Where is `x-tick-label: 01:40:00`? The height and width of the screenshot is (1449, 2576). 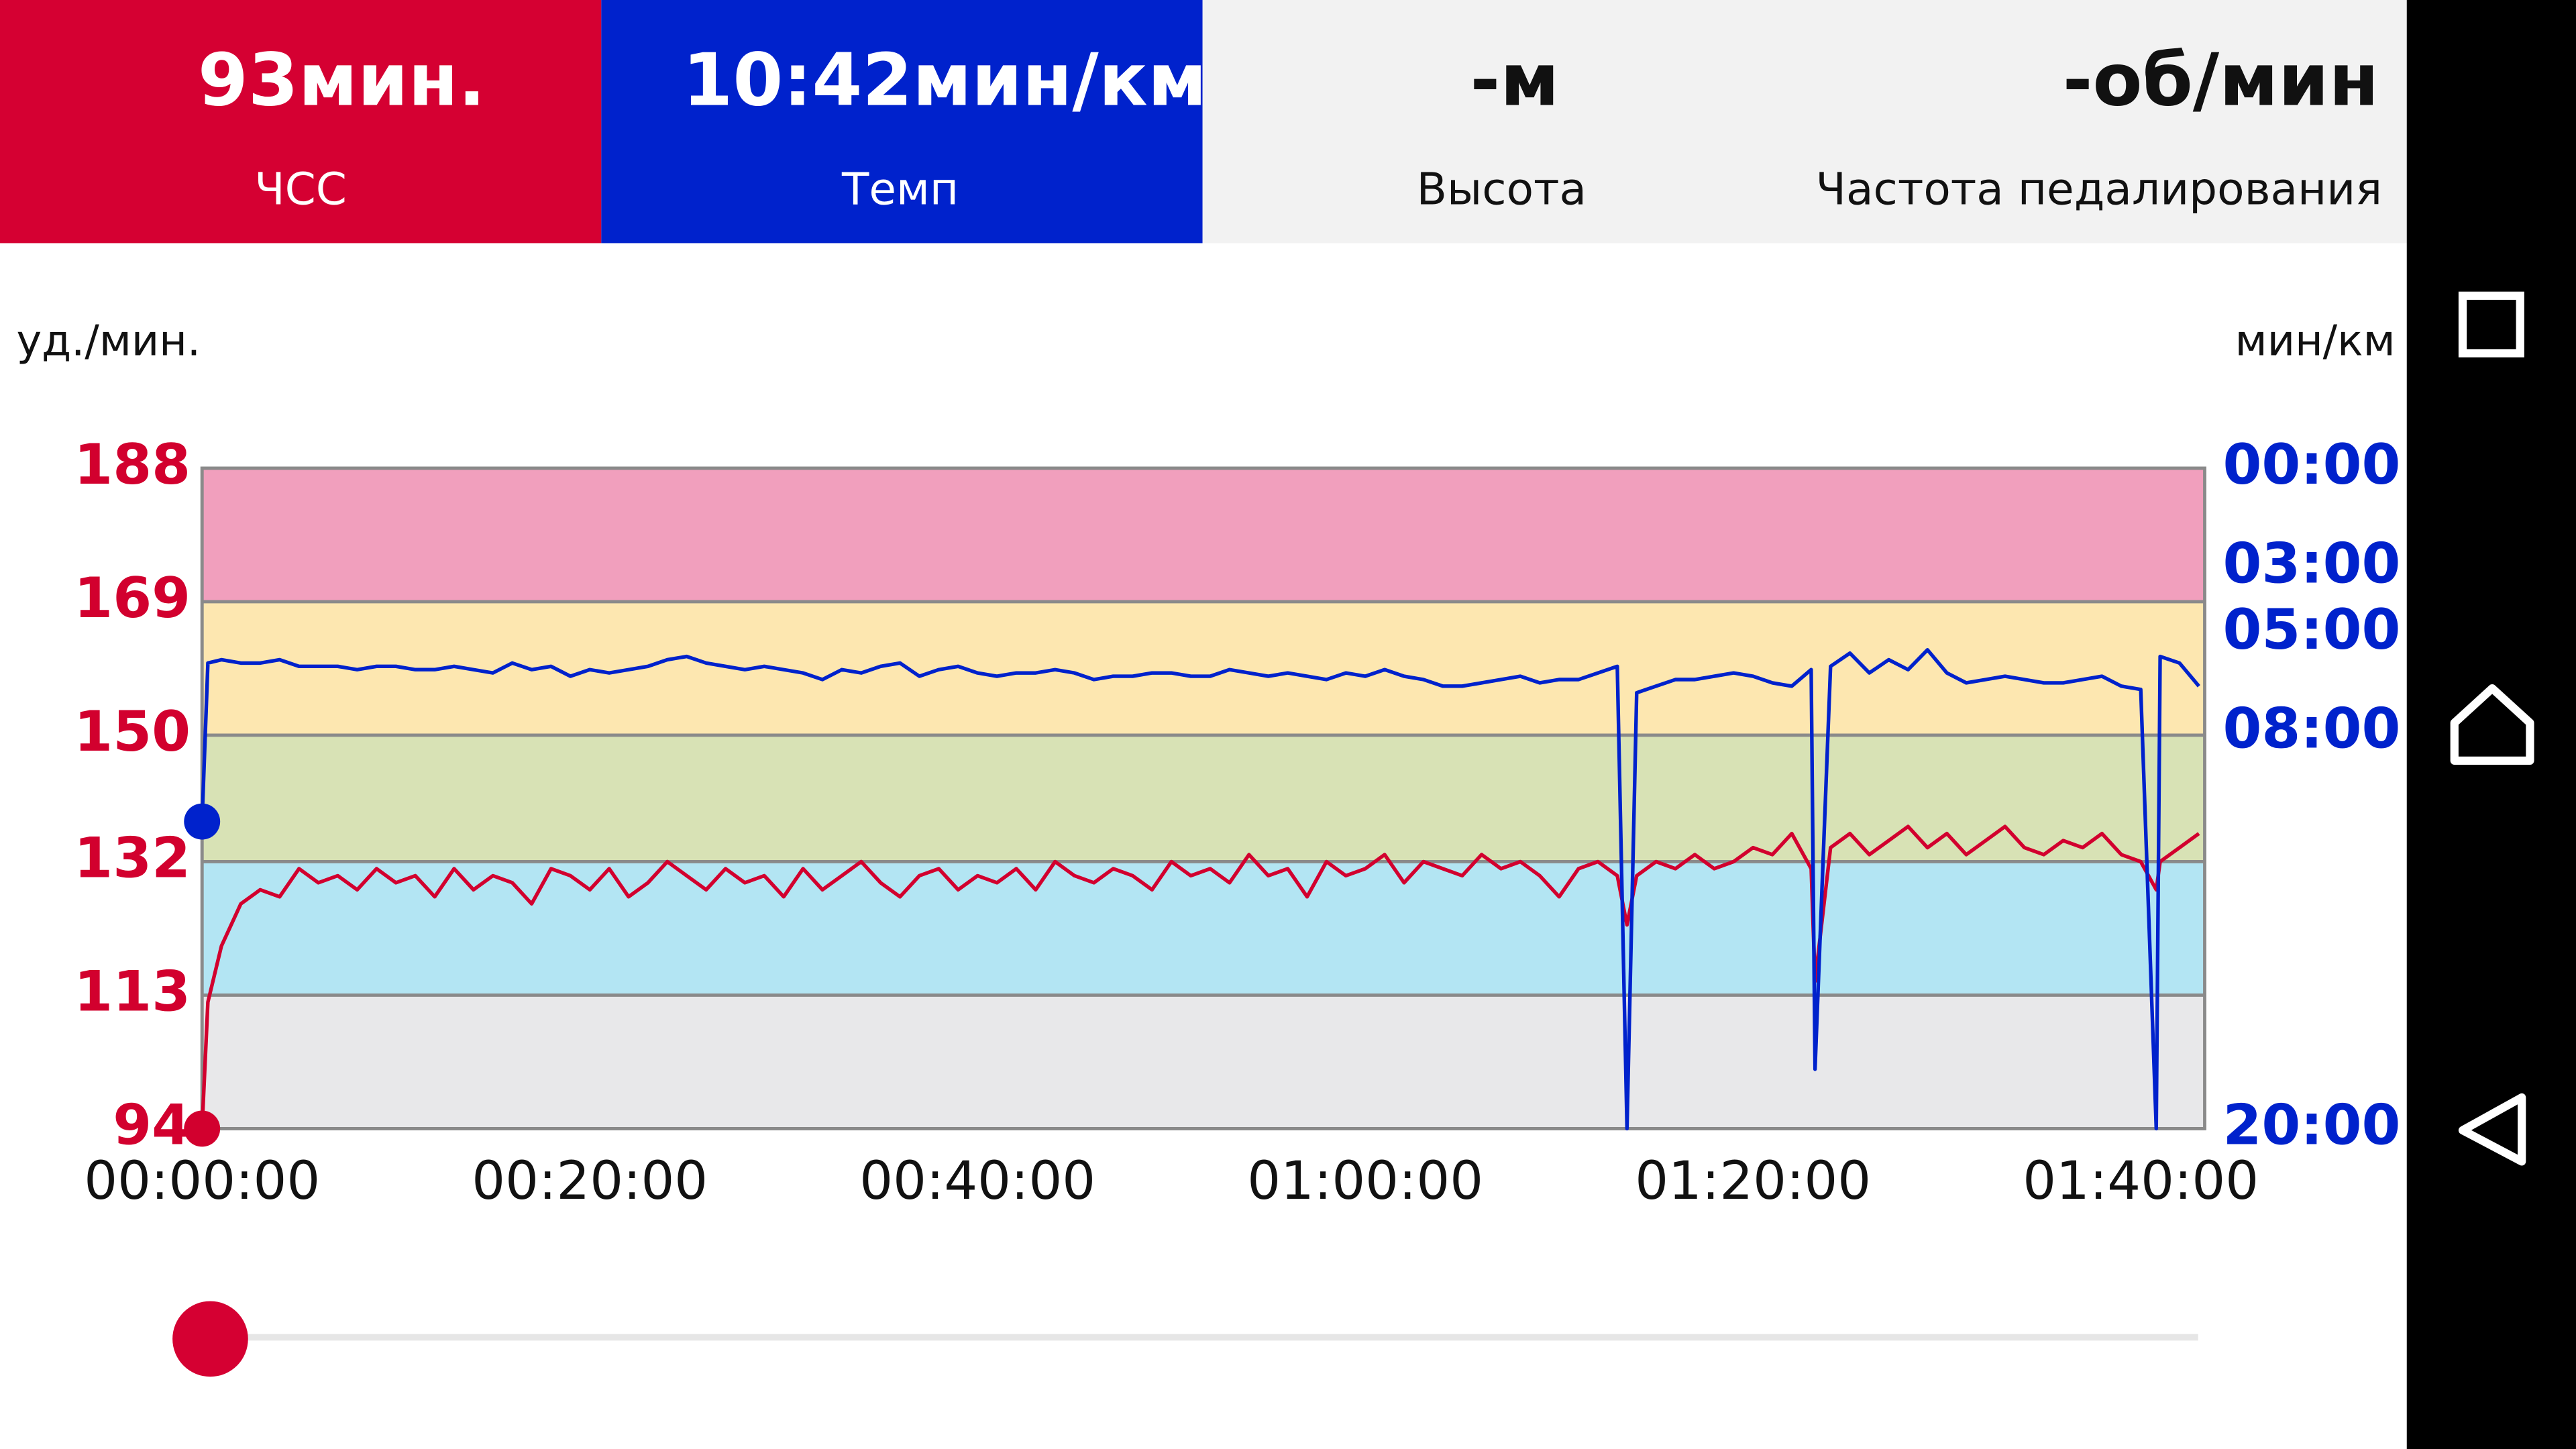
x-tick-label: 01:40:00 is located at coordinates (2141, 1181).